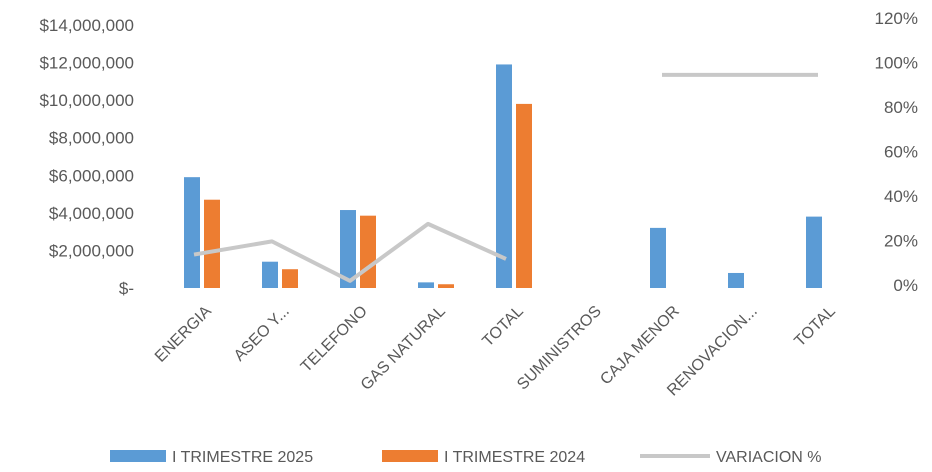  I want to click on y2-tick-label: 0%, so click(905, 285).